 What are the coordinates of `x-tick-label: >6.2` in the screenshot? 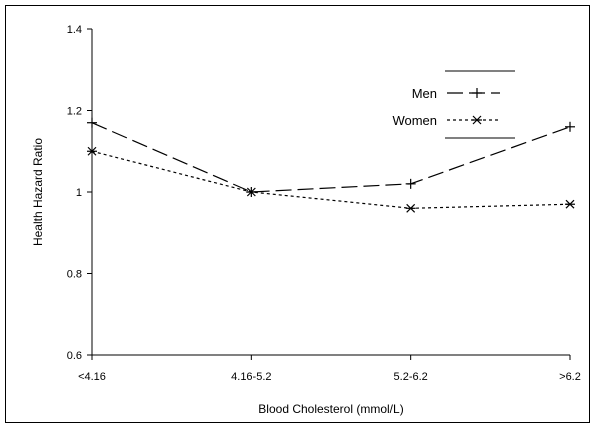 It's located at (570, 377).